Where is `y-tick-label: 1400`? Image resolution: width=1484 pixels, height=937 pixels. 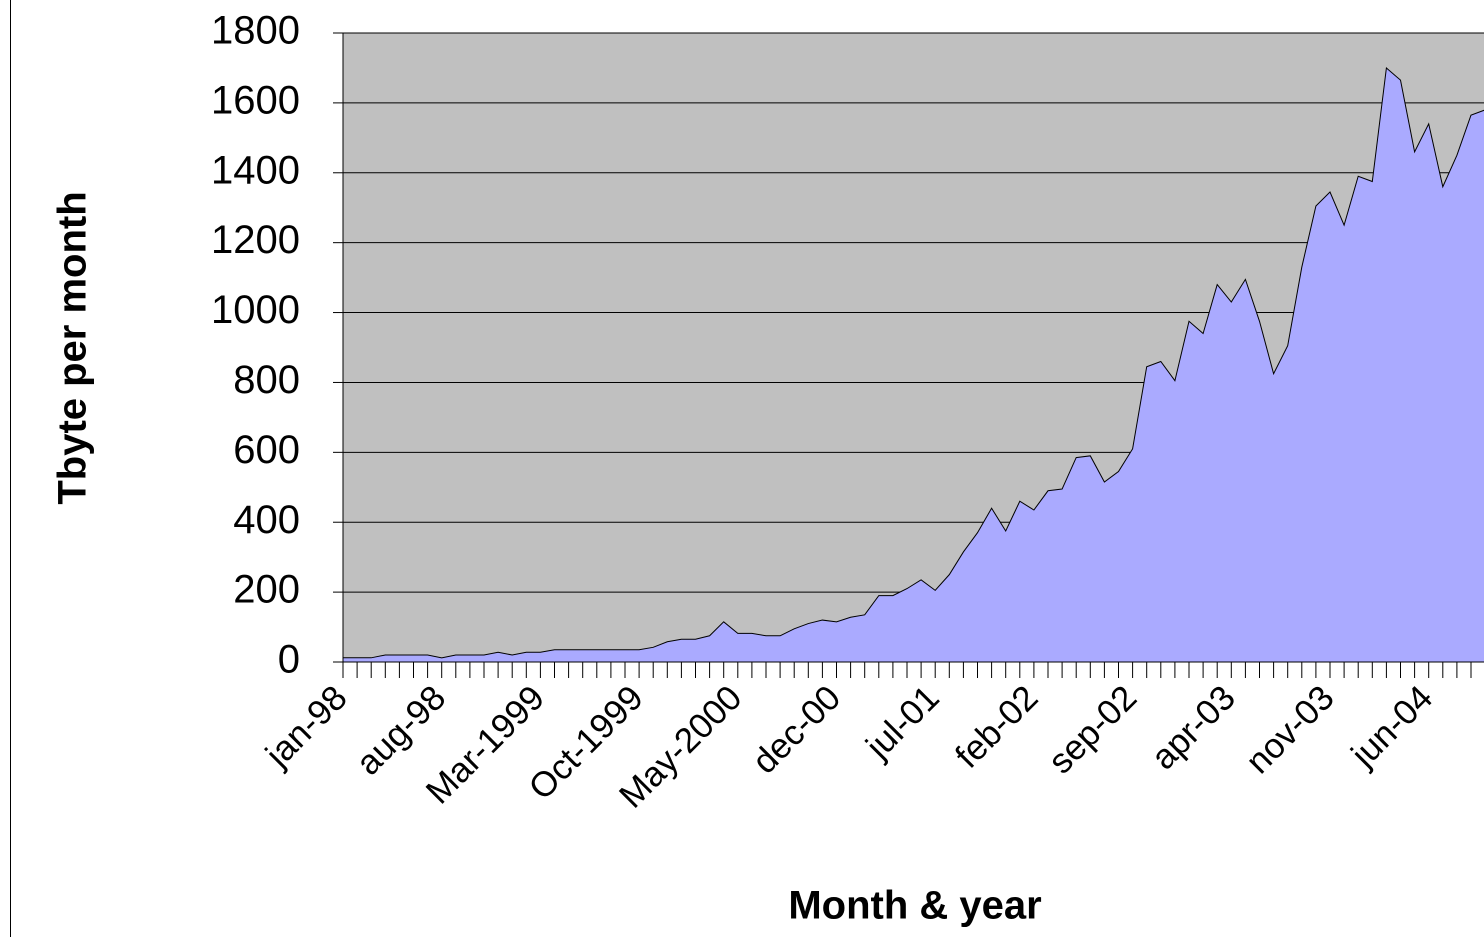
y-tick-label: 1400 is located at coordinates (255, 170).